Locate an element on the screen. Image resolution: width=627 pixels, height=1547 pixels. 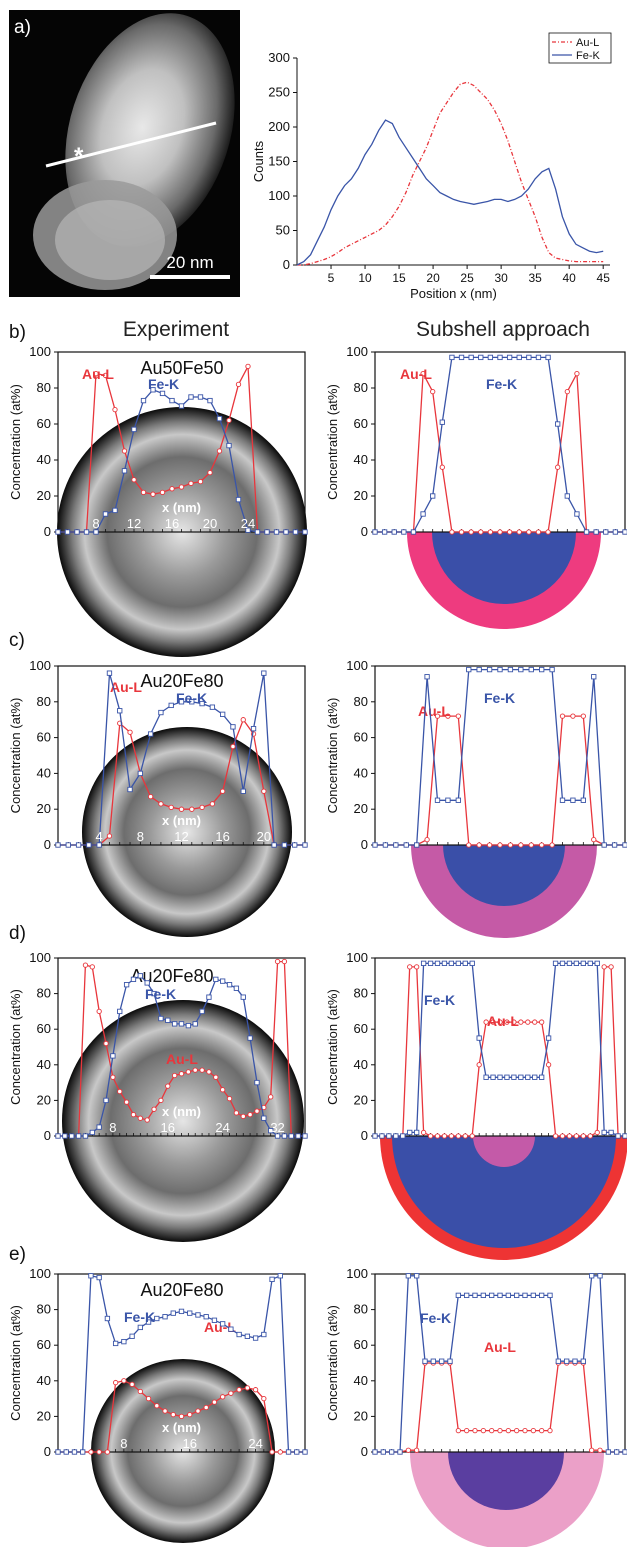
scale-bar is located at coordinates (190, 277).